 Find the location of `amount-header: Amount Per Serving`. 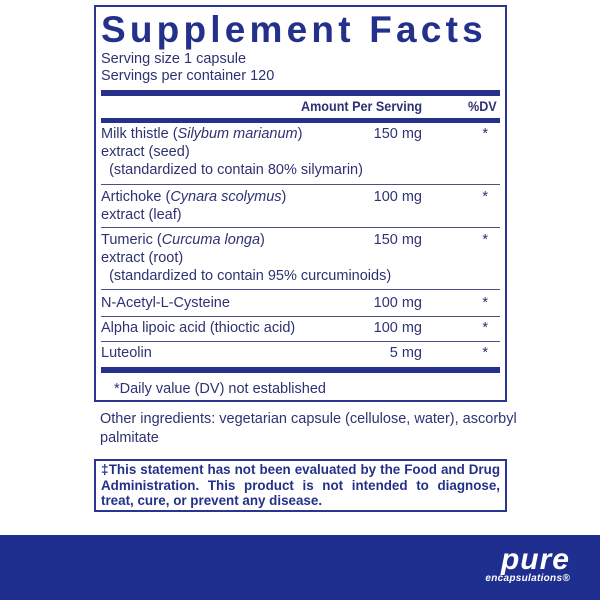

amount-header: Amount Per Serving is located at coordinates (362, 106).